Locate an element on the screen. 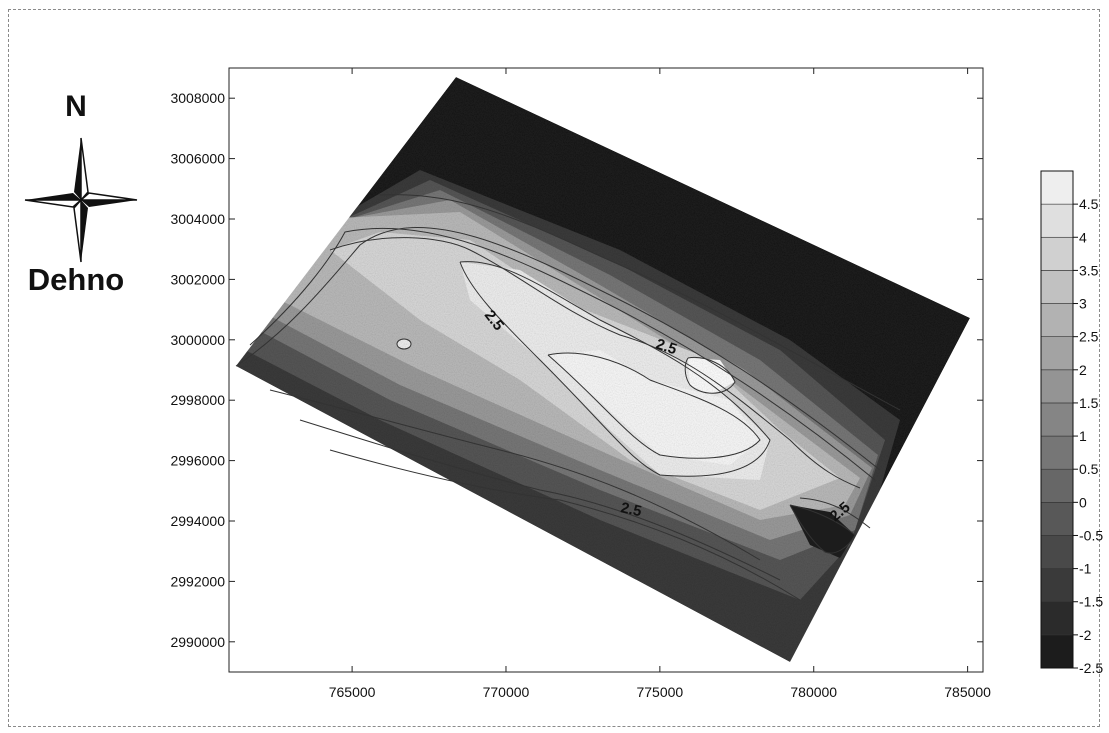  north-label: N is located at coordinates (76, 106).